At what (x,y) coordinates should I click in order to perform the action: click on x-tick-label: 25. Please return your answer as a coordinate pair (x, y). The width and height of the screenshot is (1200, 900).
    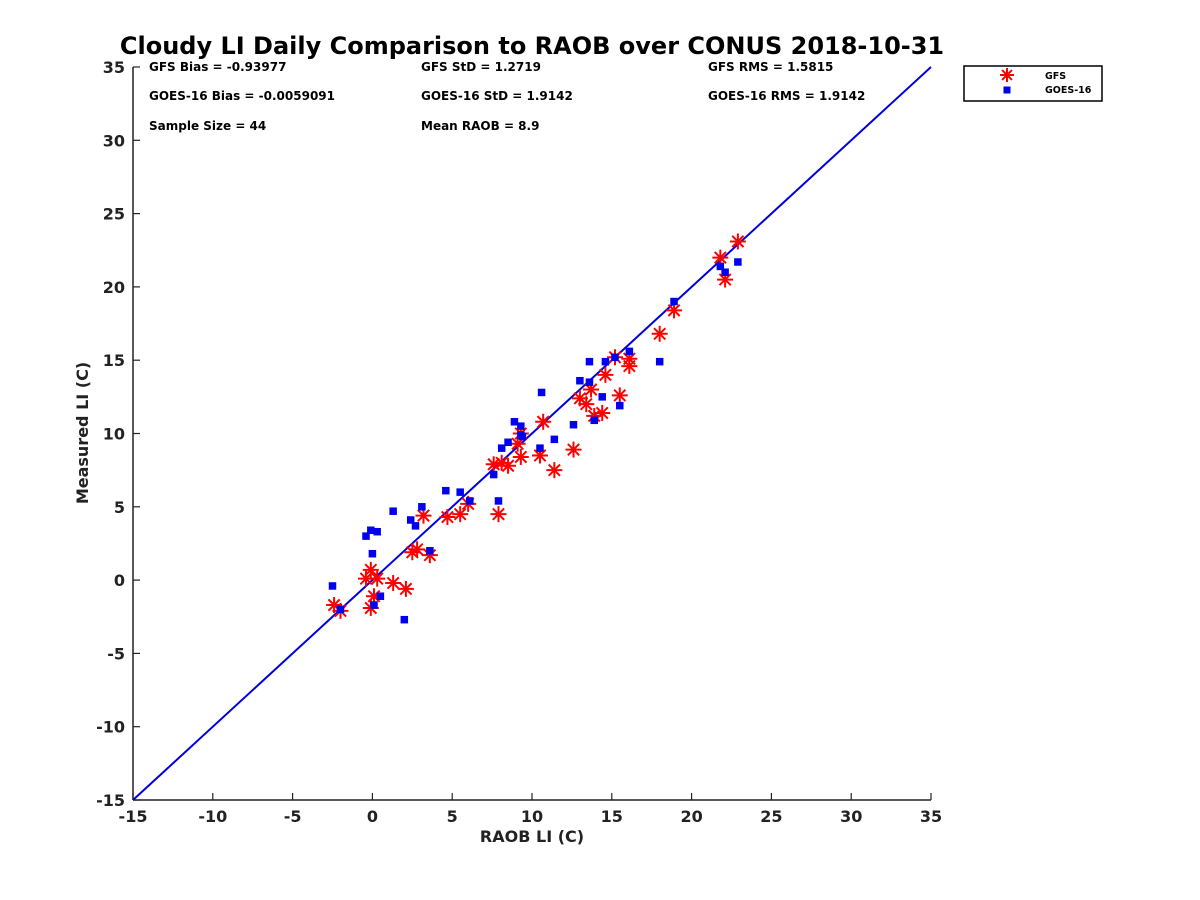
    Looking at the image, I should click on (771, 816).